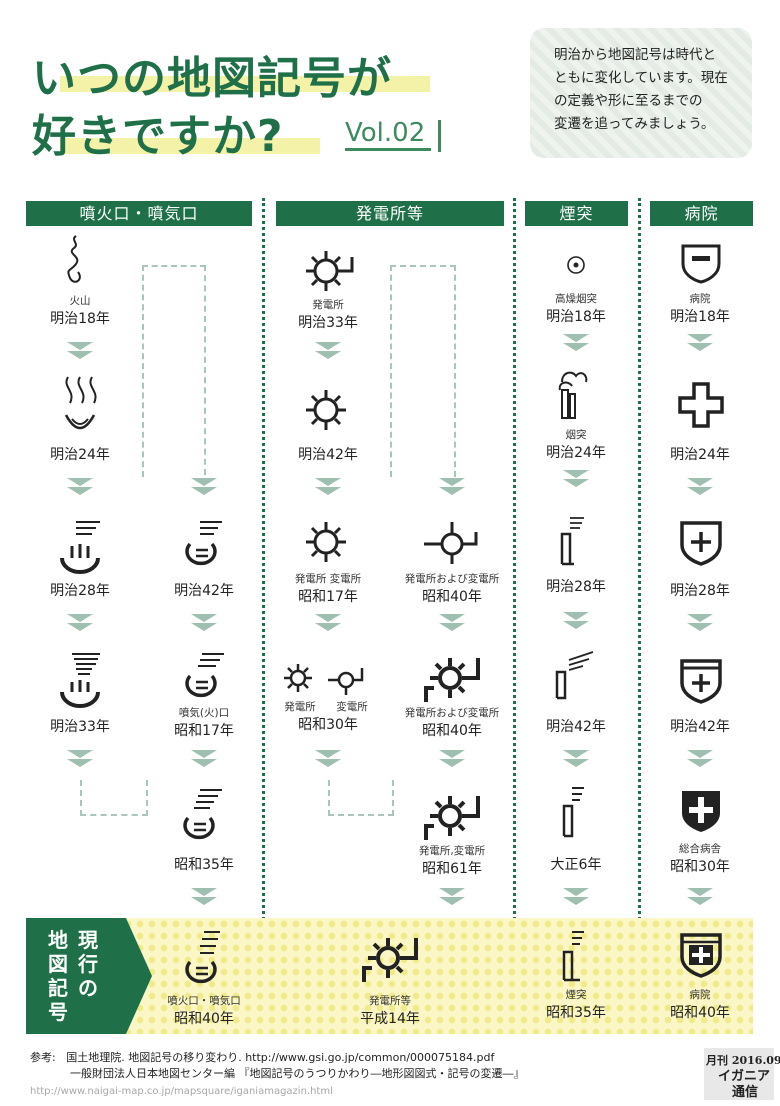  I want to click on volcano-s17-icon, so click(204, 675).